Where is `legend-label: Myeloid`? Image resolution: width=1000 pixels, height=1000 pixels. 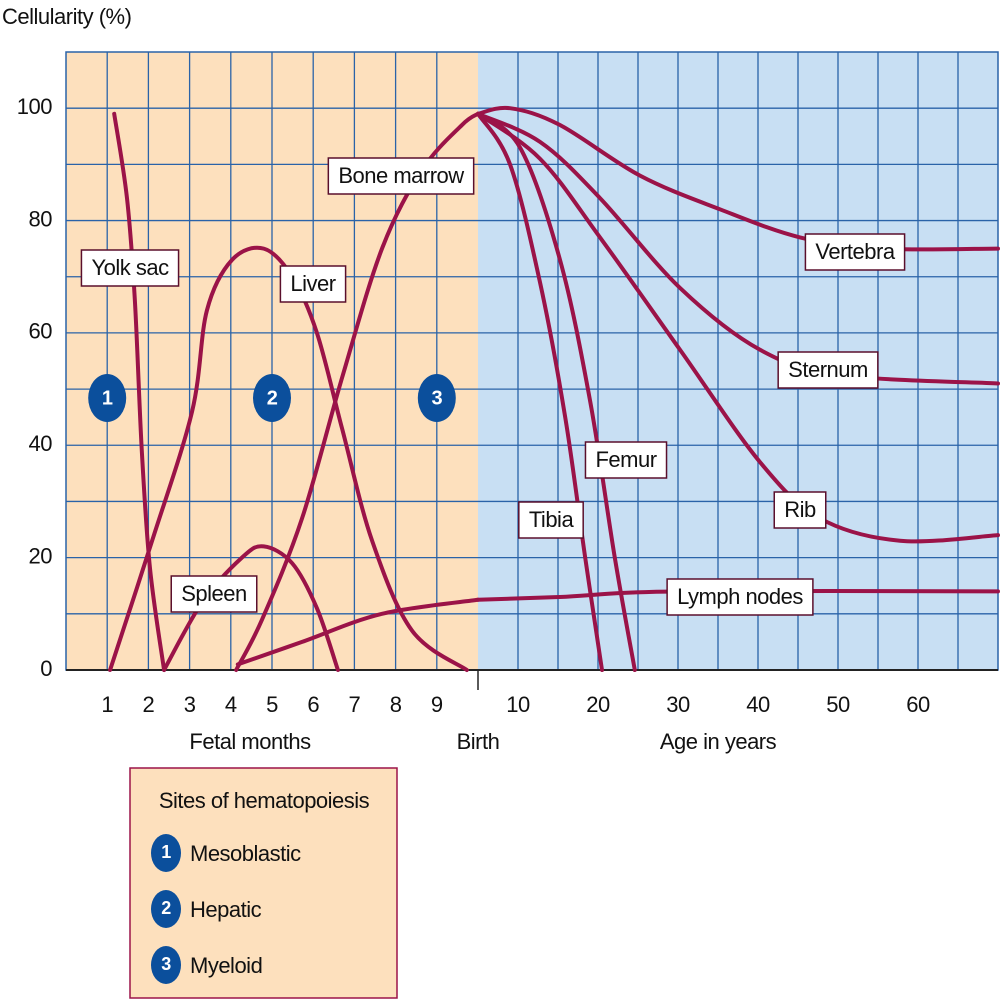
legend-label: Myeloid is located at coordinates (226, 965).